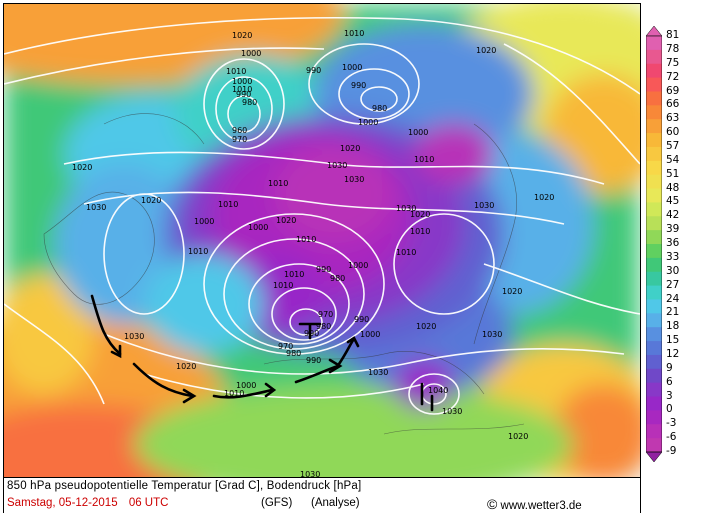  I want to click on date-label: Samstag, 05-12-2015, so click(62, 503).